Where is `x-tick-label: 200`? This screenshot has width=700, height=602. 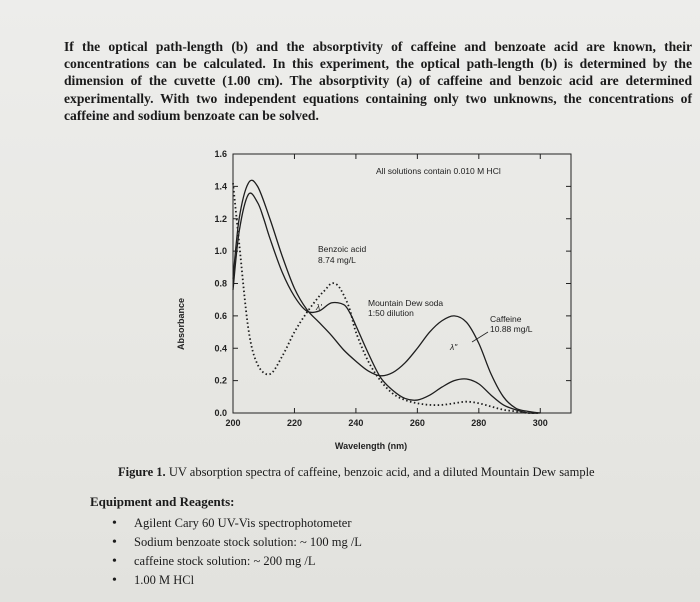
x-tick-label: 200 is located at coordinates (232, 423).